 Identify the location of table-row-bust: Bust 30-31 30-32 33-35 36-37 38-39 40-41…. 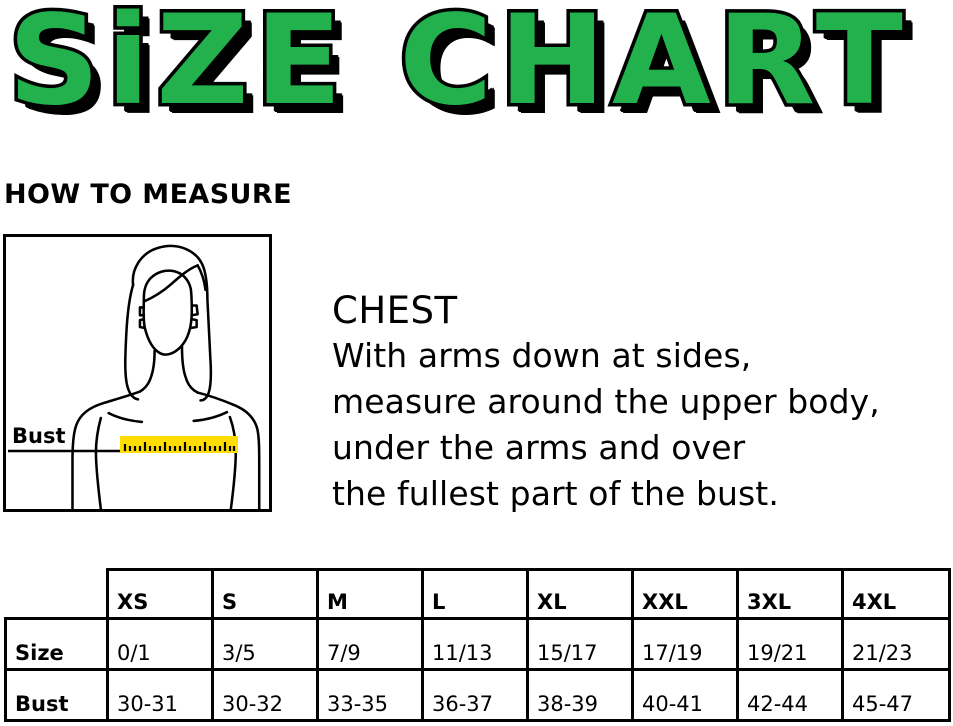
(477, 695).